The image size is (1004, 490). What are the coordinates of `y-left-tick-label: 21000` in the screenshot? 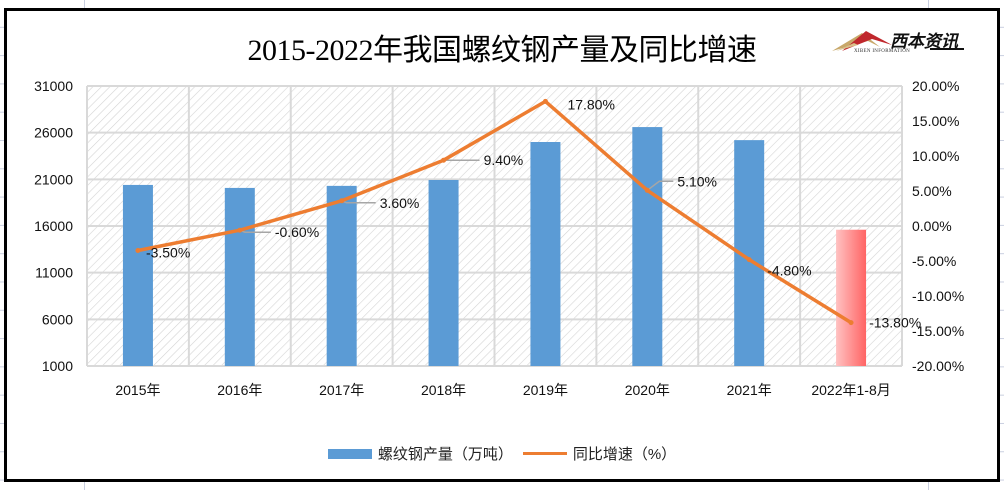 It's located at (53, 179).